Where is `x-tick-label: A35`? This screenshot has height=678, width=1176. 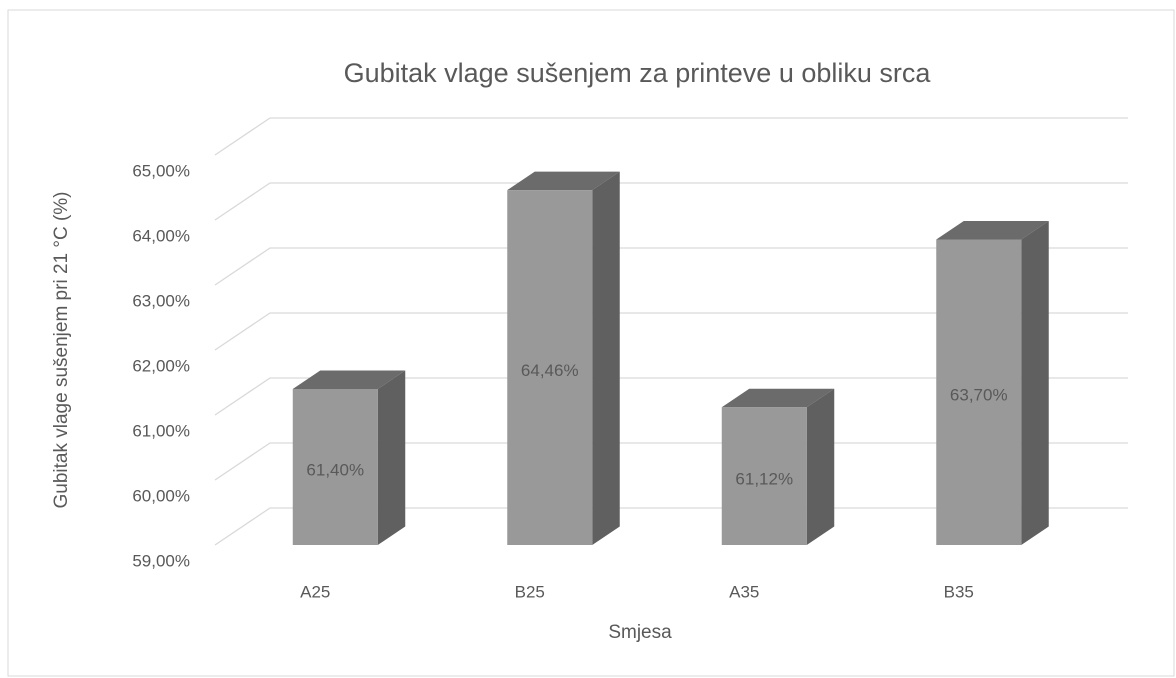
x-tick-label: A35 is located at coordinates (744, 591).